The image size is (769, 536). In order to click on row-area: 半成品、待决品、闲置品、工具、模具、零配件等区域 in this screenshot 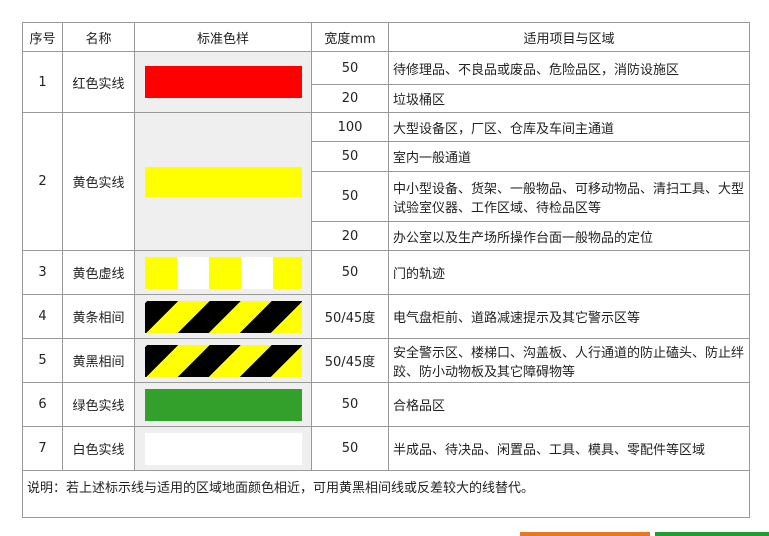, I will do `click(569, 448)`.